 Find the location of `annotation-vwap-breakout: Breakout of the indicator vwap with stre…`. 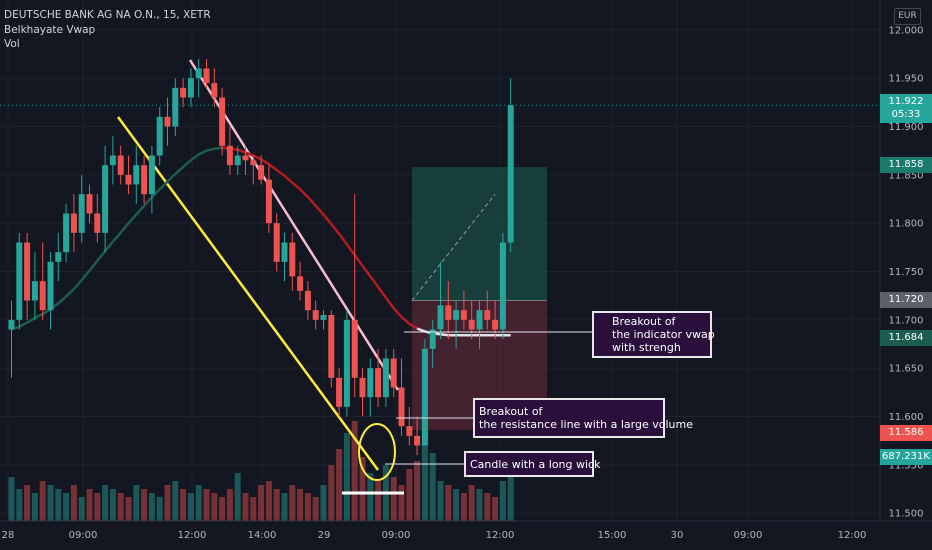

annotation-vwap-breakout: Breakout of the indicator vwap with stre… is located at coordinates (653, 334).